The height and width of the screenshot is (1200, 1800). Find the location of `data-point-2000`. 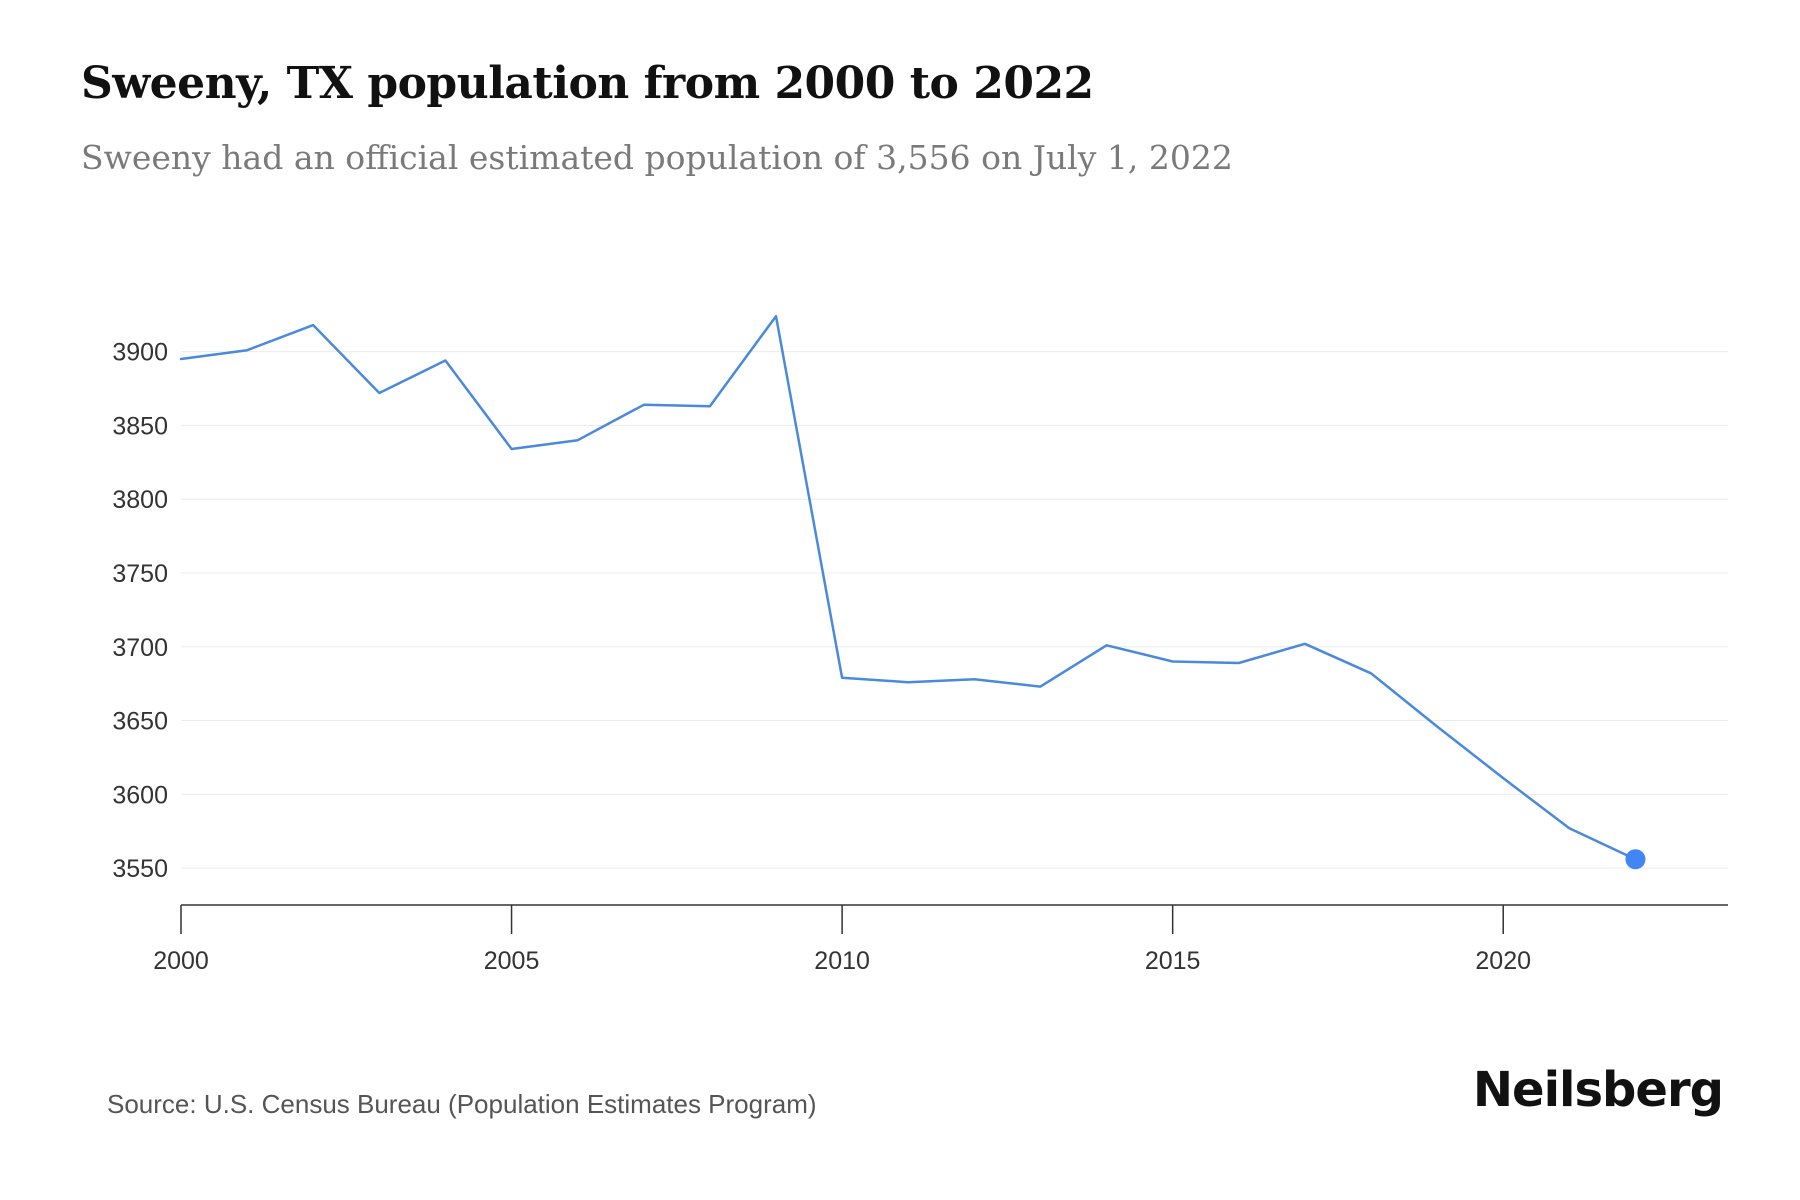

data-point-2000 is located at coordinates (181, 359).